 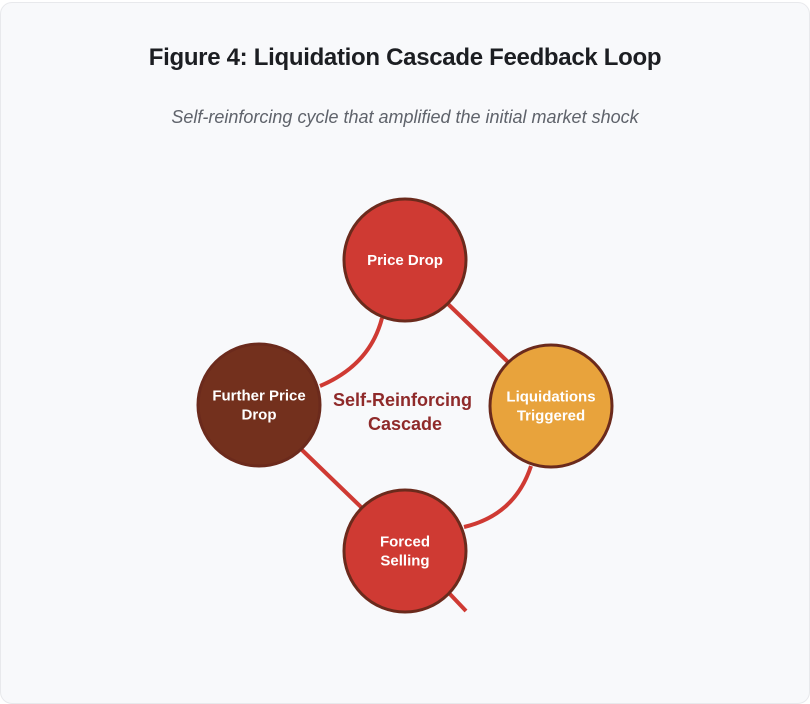 What do you see at coordinates (478, 333) in the screenshot?
I see `edge-price-drop-to-liquidations` at bounding box center [478, 333].